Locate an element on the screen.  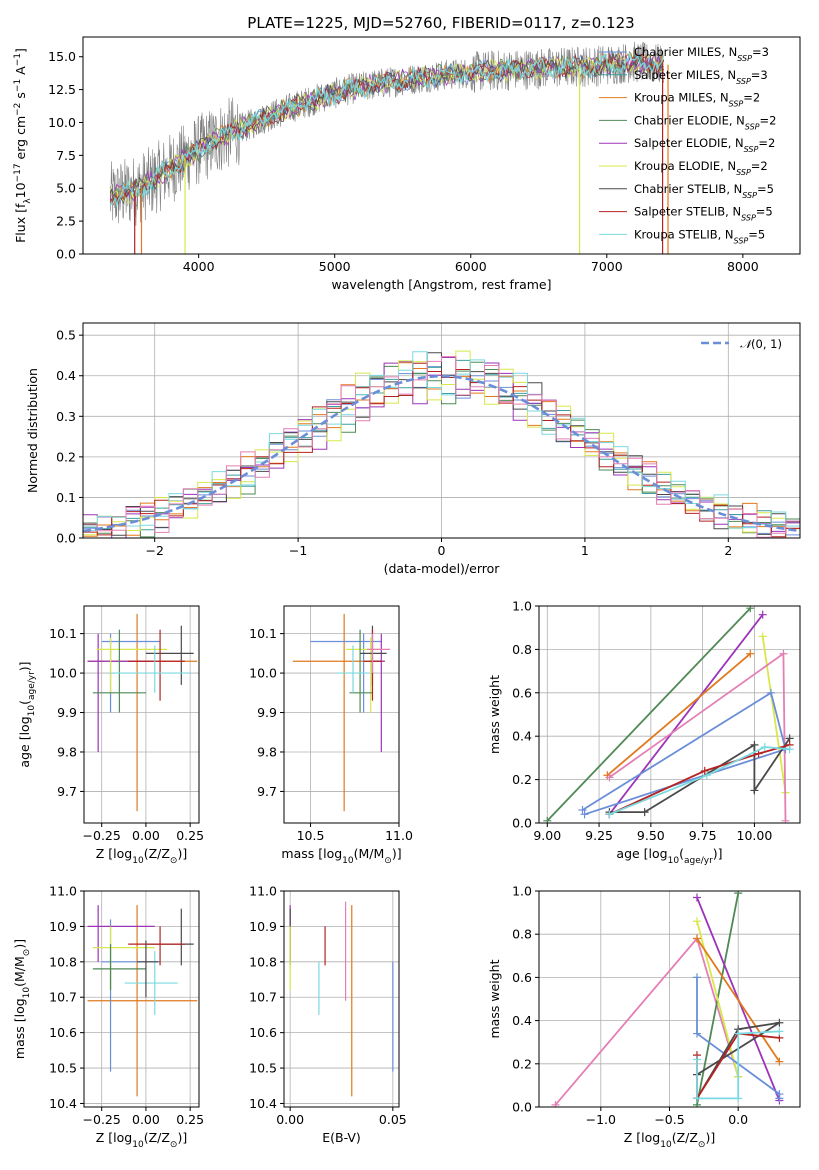
y-tick-label: 5.0 is located at coordinates (66, 188).